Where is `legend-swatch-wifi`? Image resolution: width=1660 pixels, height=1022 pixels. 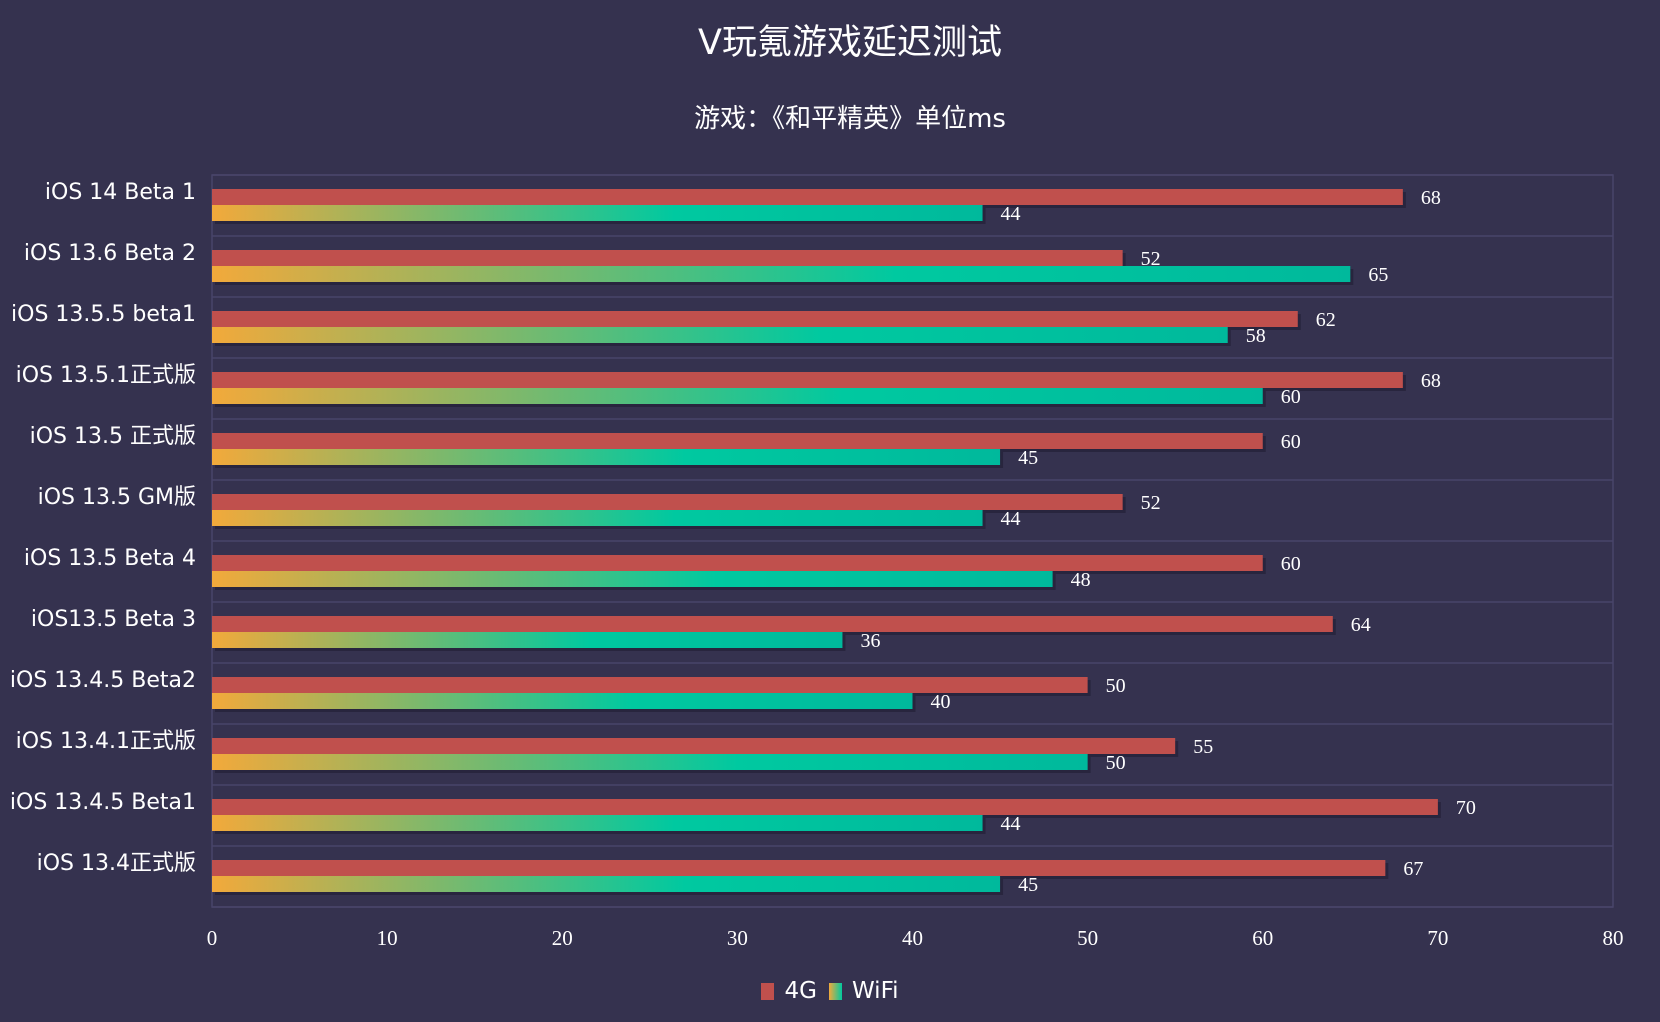
legend-swatch-wifi is located at coordinates (835, 991).